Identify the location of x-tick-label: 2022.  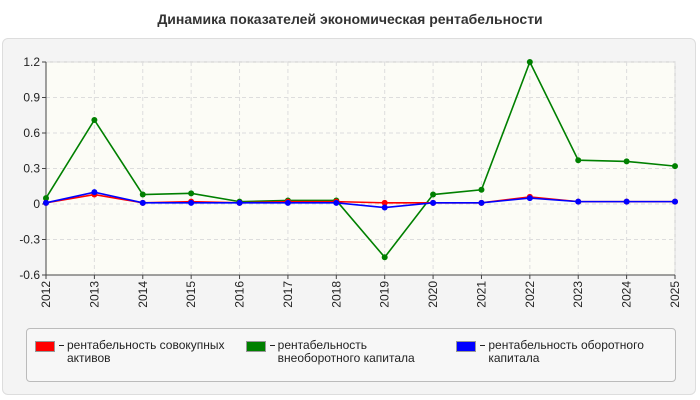
(530, 294).